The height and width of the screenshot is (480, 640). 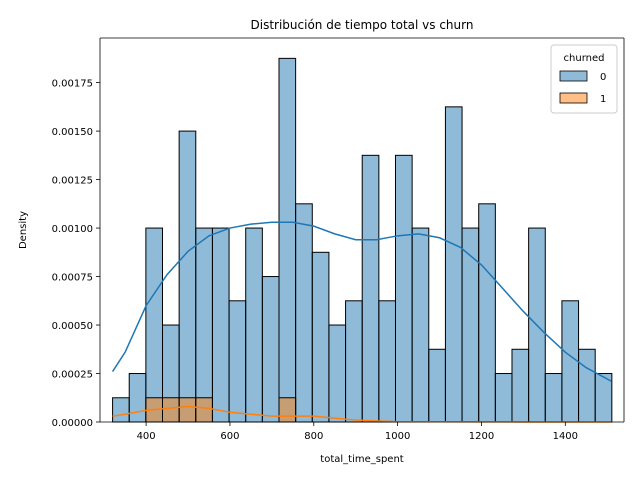 I want to click on y-tick-label-0.00000: 0.00000, so click(x=72, y=423).